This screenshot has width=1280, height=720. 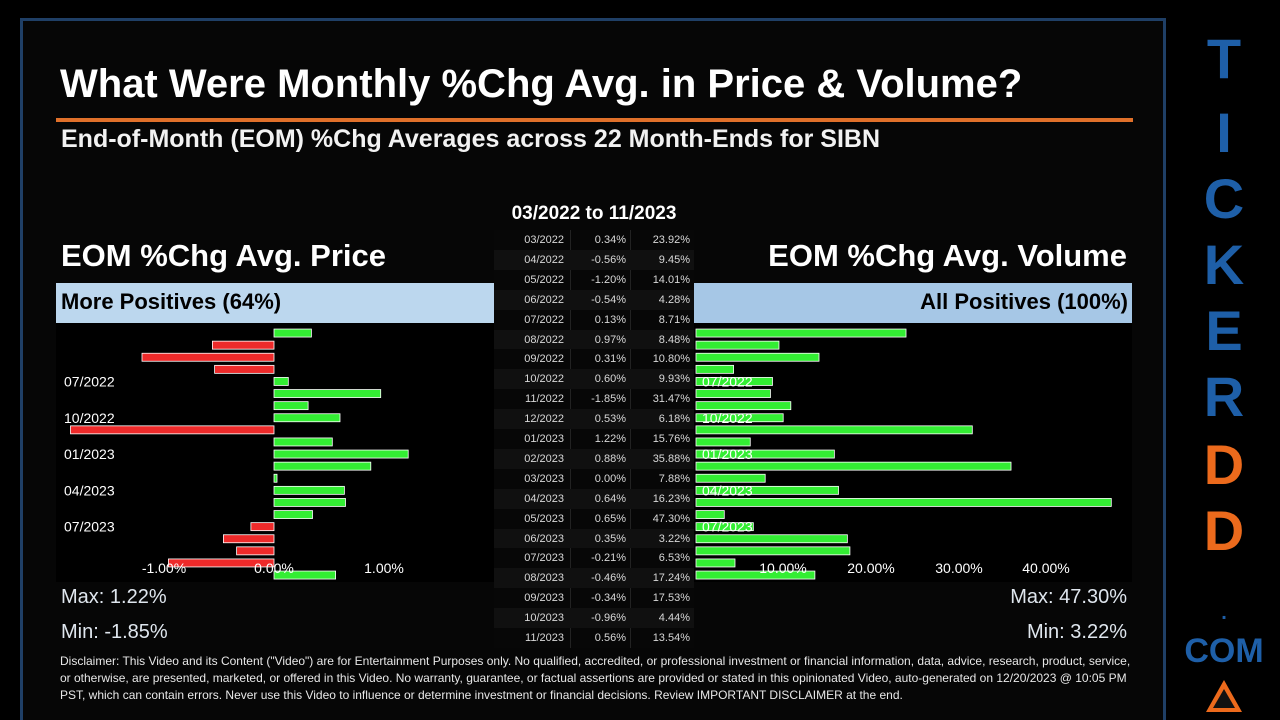 What do you see at coordinates (544, 458) in the screenshot?
I see `table-cell-month: 02/2023` at bounding box center [544, 458].